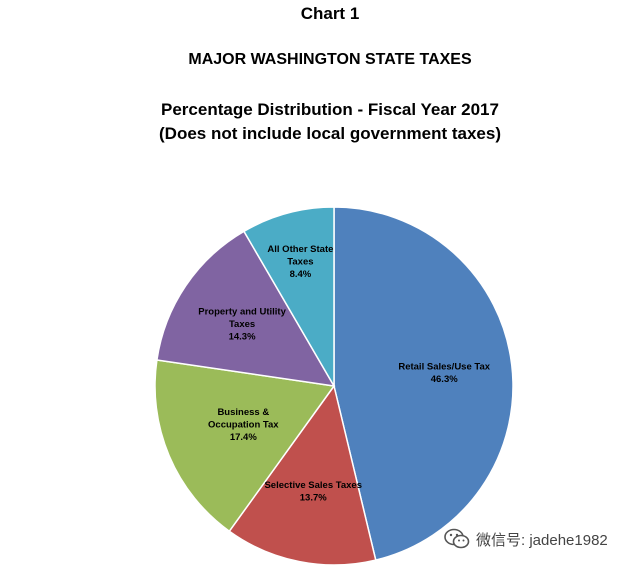 The height and width of the screenshot is (569, 644). I want to click on pie-slice-all-other, so click(288, 297).